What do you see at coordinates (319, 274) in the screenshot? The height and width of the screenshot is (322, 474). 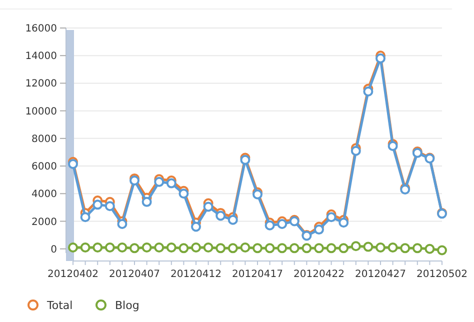 I see `x-tick-label: 20120422` at bounding box center [319, 274].